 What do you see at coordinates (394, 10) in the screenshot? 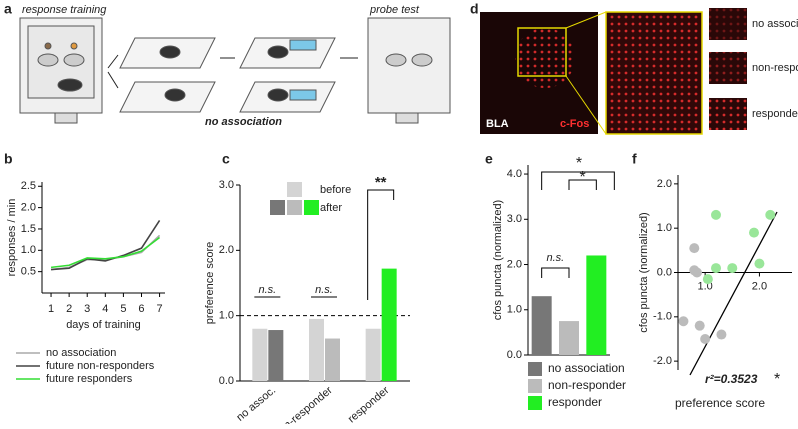
I see `label: probe test` at bounding box center [394, 10].